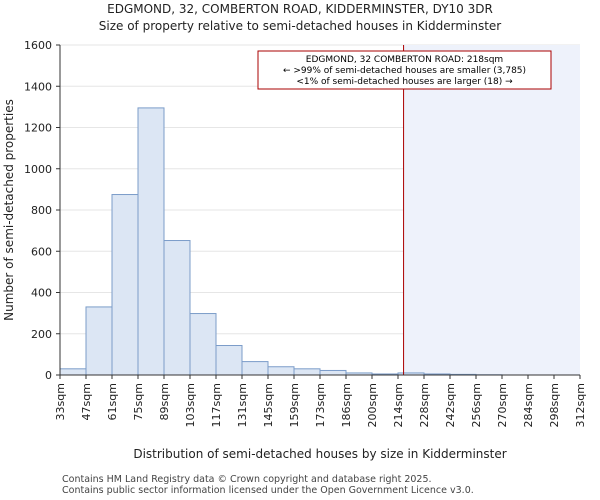 The image size is (600, 500). I want to click on annotation-title: EDGMOND, 32 COMBERTON ROAD: 218sqm, so click(404, 60).